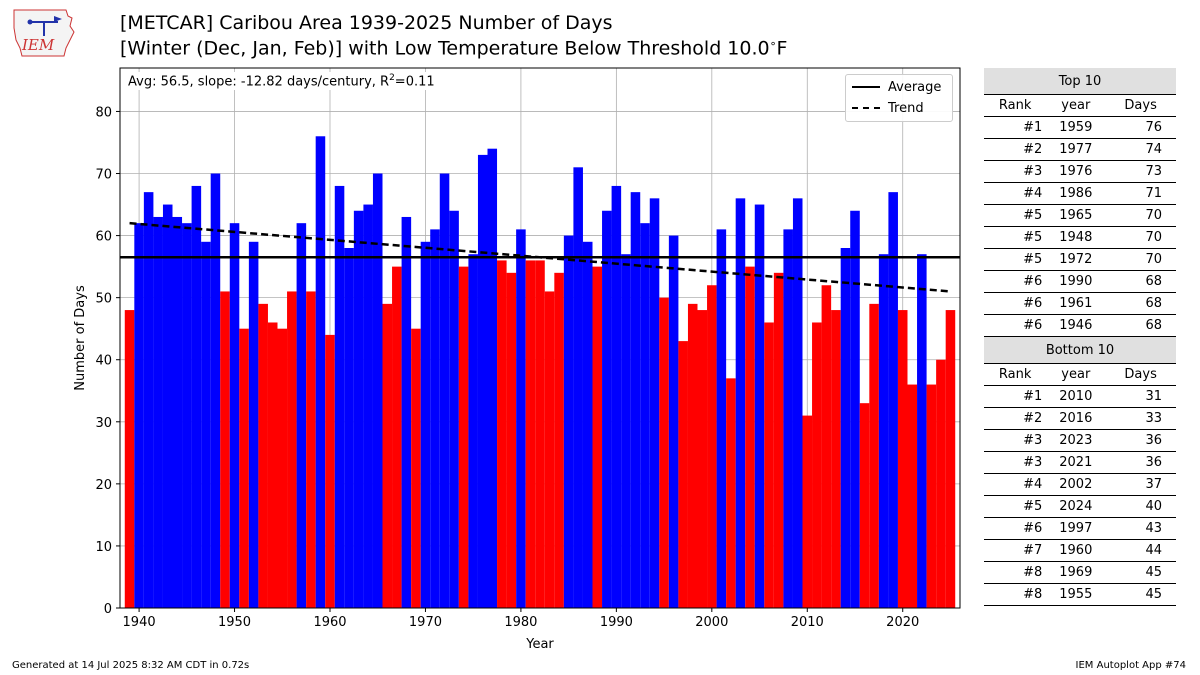  What do you see at coordinates (1080, 550) in the screenshot?
I see `table-row: #7 1960 44` at bounding box center [1080, 550].